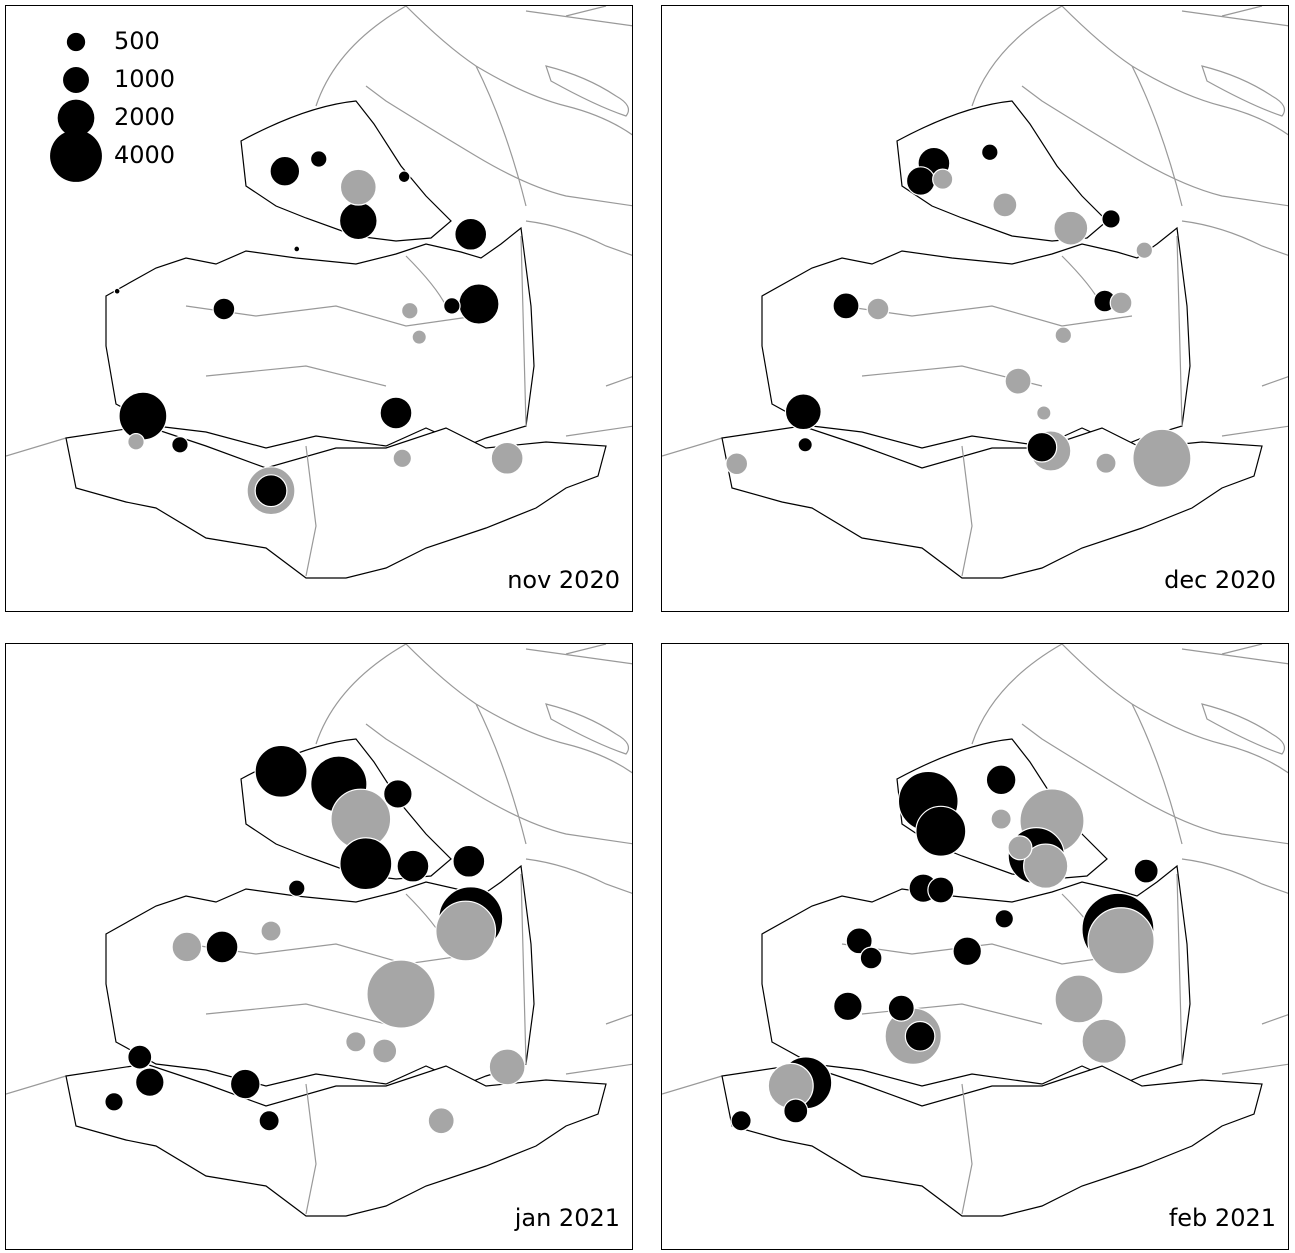 Image resolution: width=1295 pixels, height=1253 pixels. I want to click on legend-label: 4000, so click(144, 155).